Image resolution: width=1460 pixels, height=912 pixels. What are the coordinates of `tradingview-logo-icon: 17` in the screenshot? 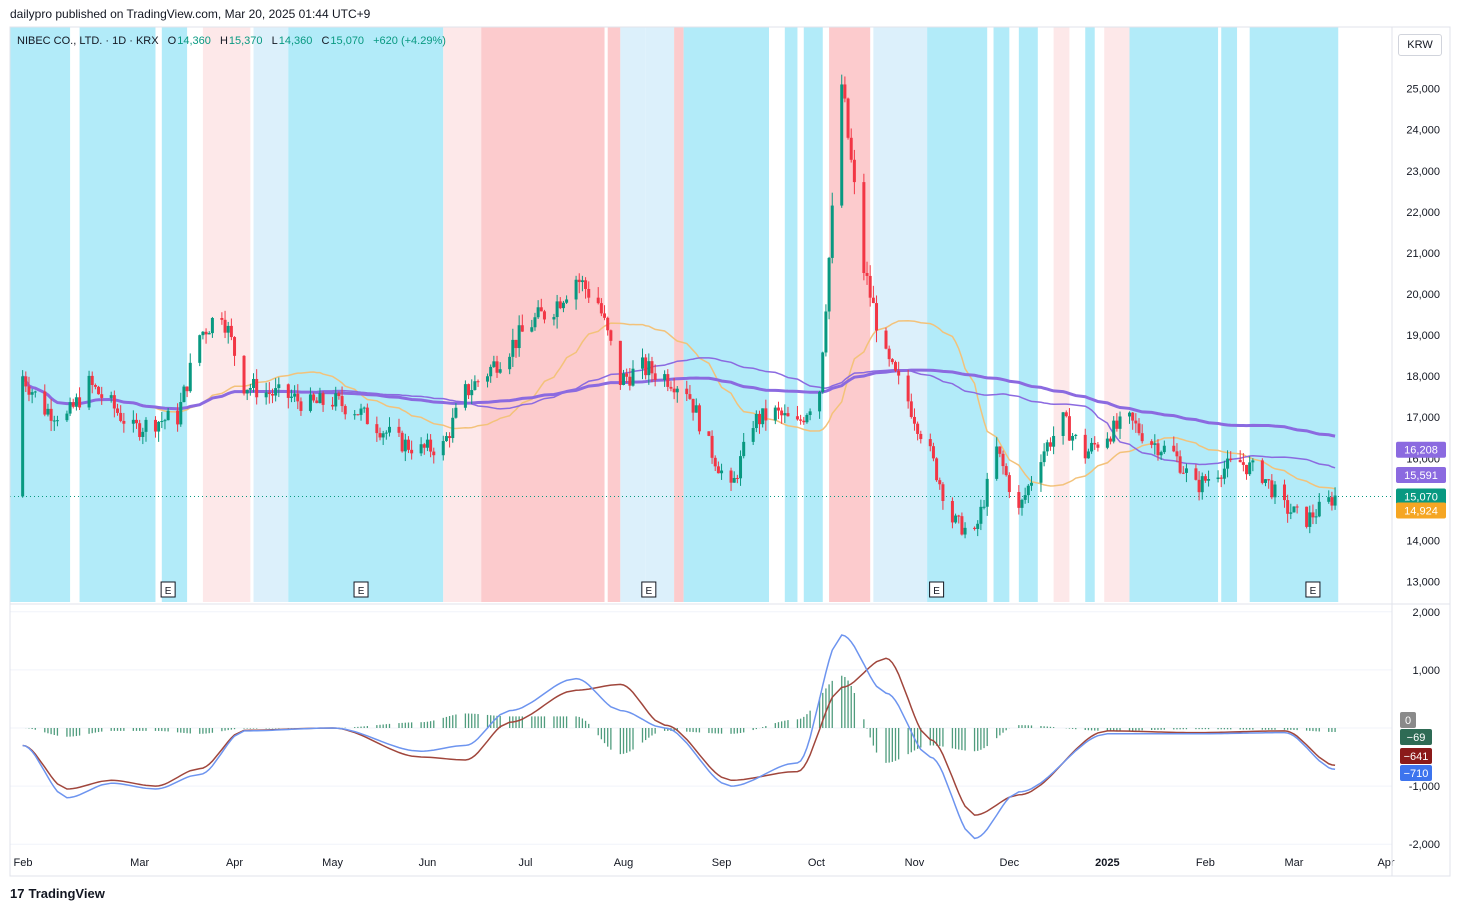 It's located at (17, 893).